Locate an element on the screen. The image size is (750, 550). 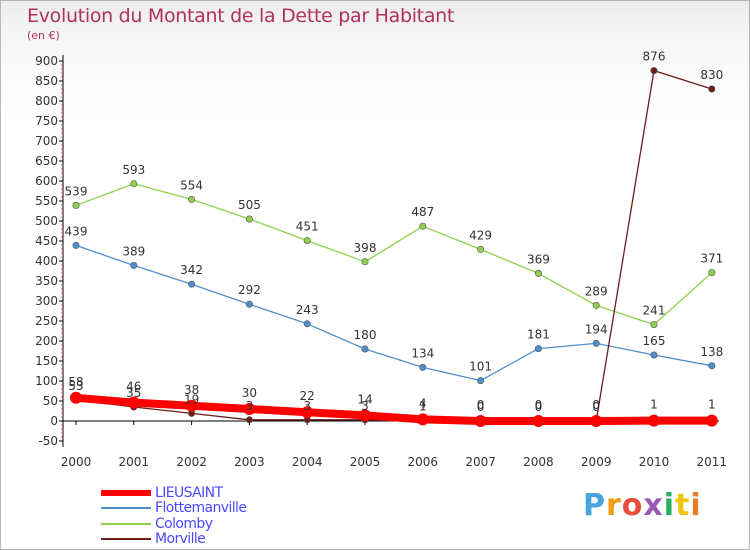
data-label-colomby: 289 is located at coordinates (596, 291).